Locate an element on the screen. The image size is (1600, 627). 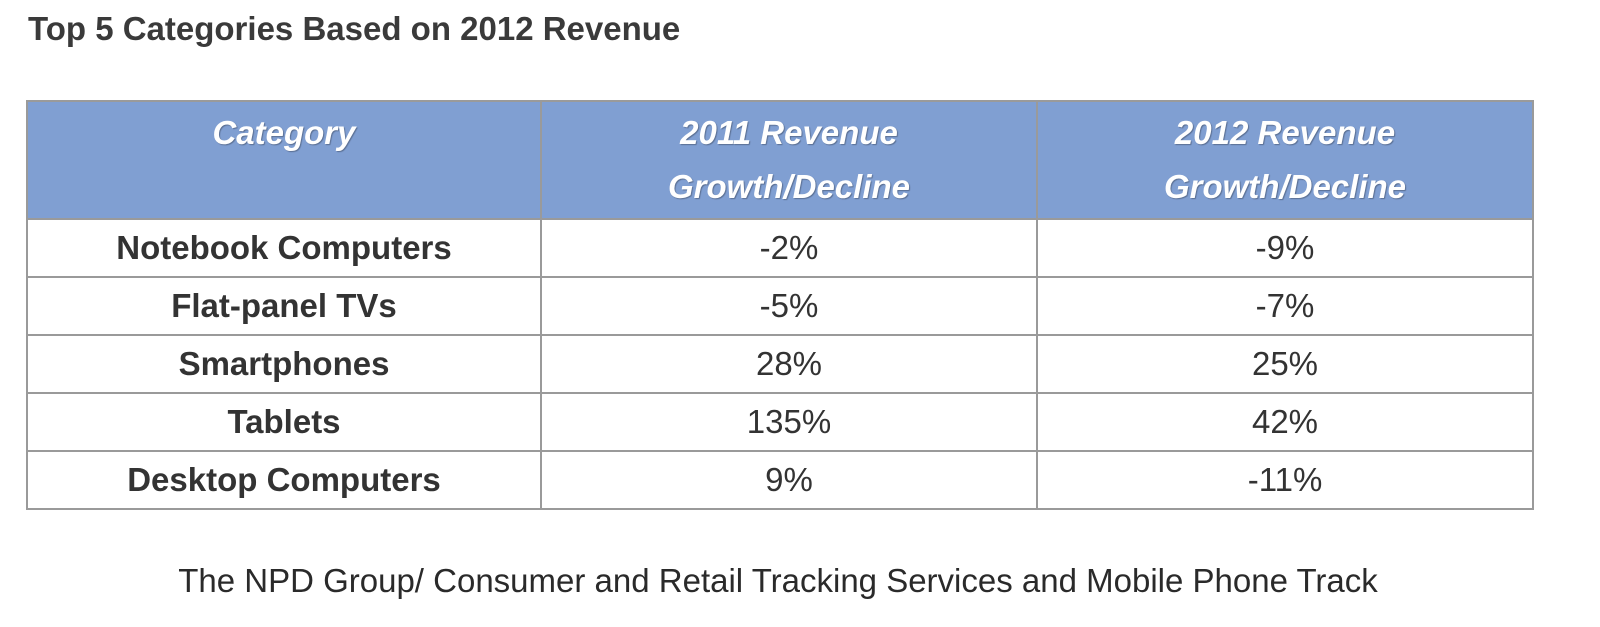
value-cell: -7% is located at coordinates (1285, 306).